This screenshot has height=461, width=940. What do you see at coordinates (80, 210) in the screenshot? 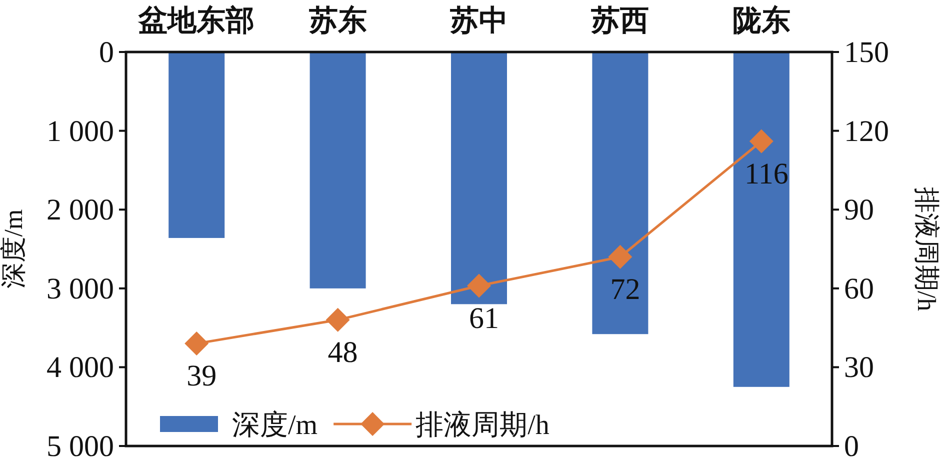
I see `y-tick-label: 2 000` at bounding box center [80, 210].